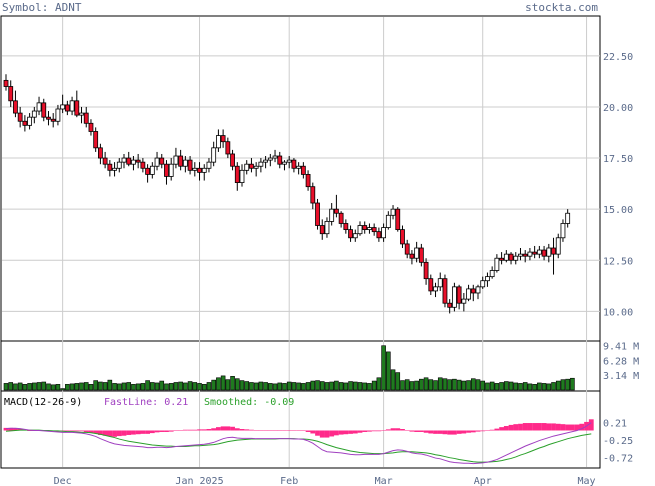 The image size is (655, 486). What do you see at coordinates (561, 7) in the screenshot?
I see `site-label: stockta.com` at bounding box center [561, 7].